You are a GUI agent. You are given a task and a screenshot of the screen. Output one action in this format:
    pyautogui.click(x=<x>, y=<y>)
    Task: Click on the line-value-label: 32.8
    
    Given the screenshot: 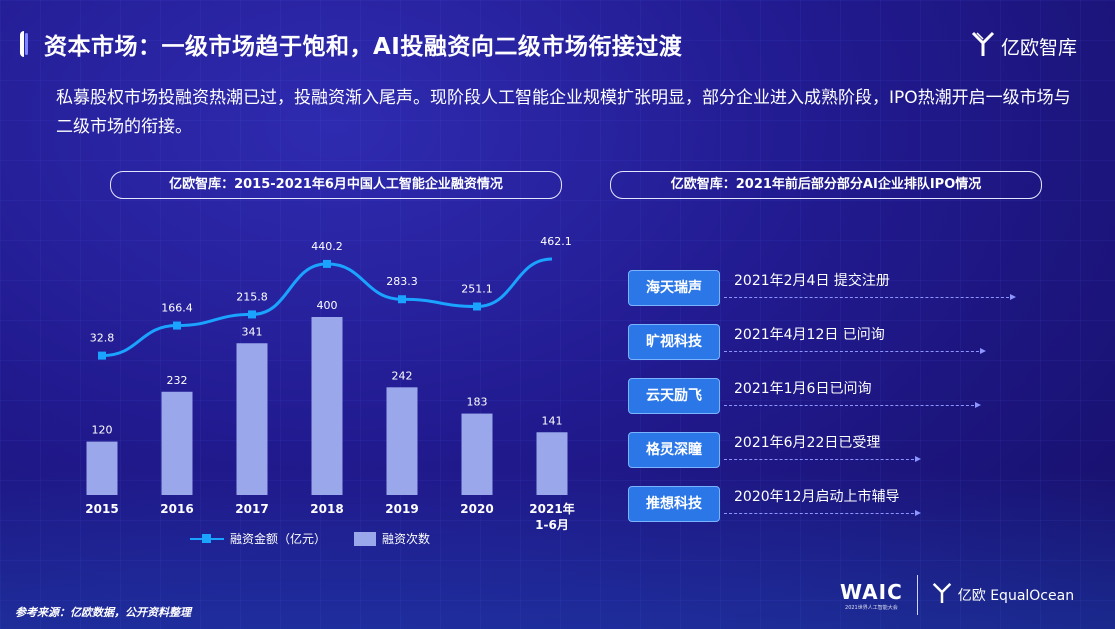 What is the action you would take?
    pyautogui.click(x=102, y=338)
    